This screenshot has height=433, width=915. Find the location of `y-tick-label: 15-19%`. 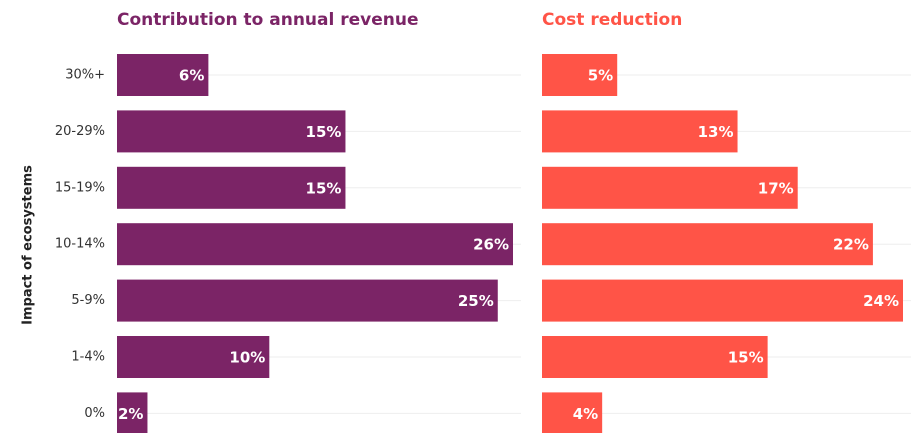

y-tick-label: 15-19% is located at coordinates (80, 187).